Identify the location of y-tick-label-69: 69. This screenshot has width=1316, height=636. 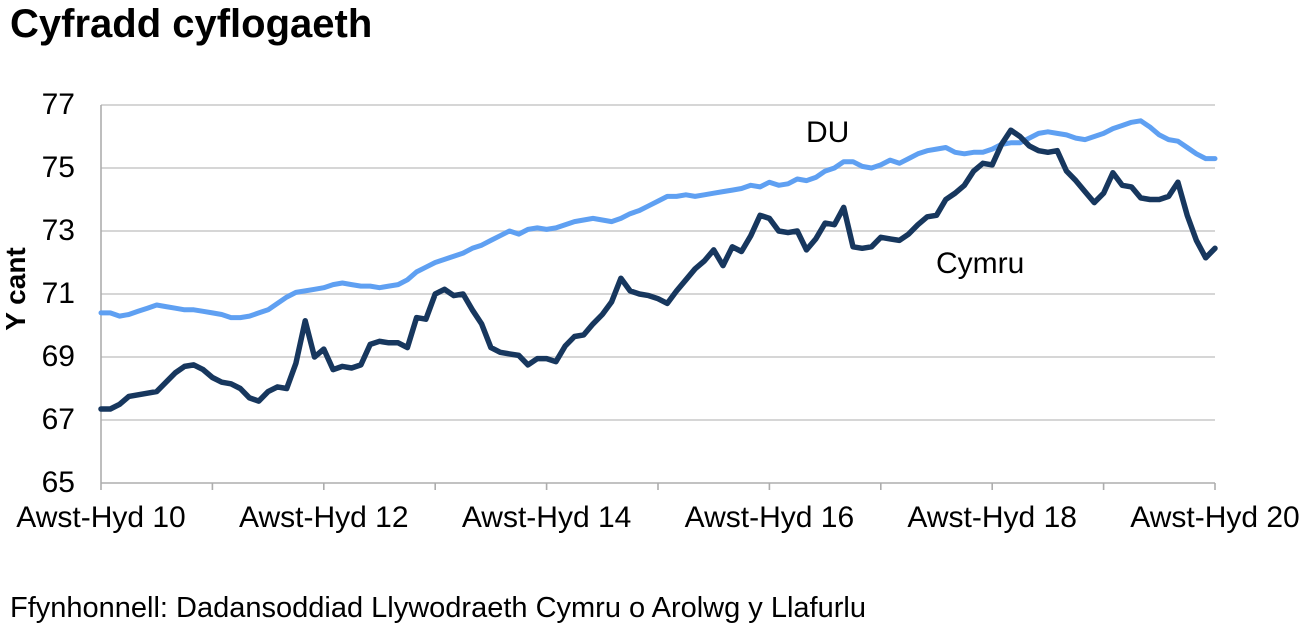
(58, 356).